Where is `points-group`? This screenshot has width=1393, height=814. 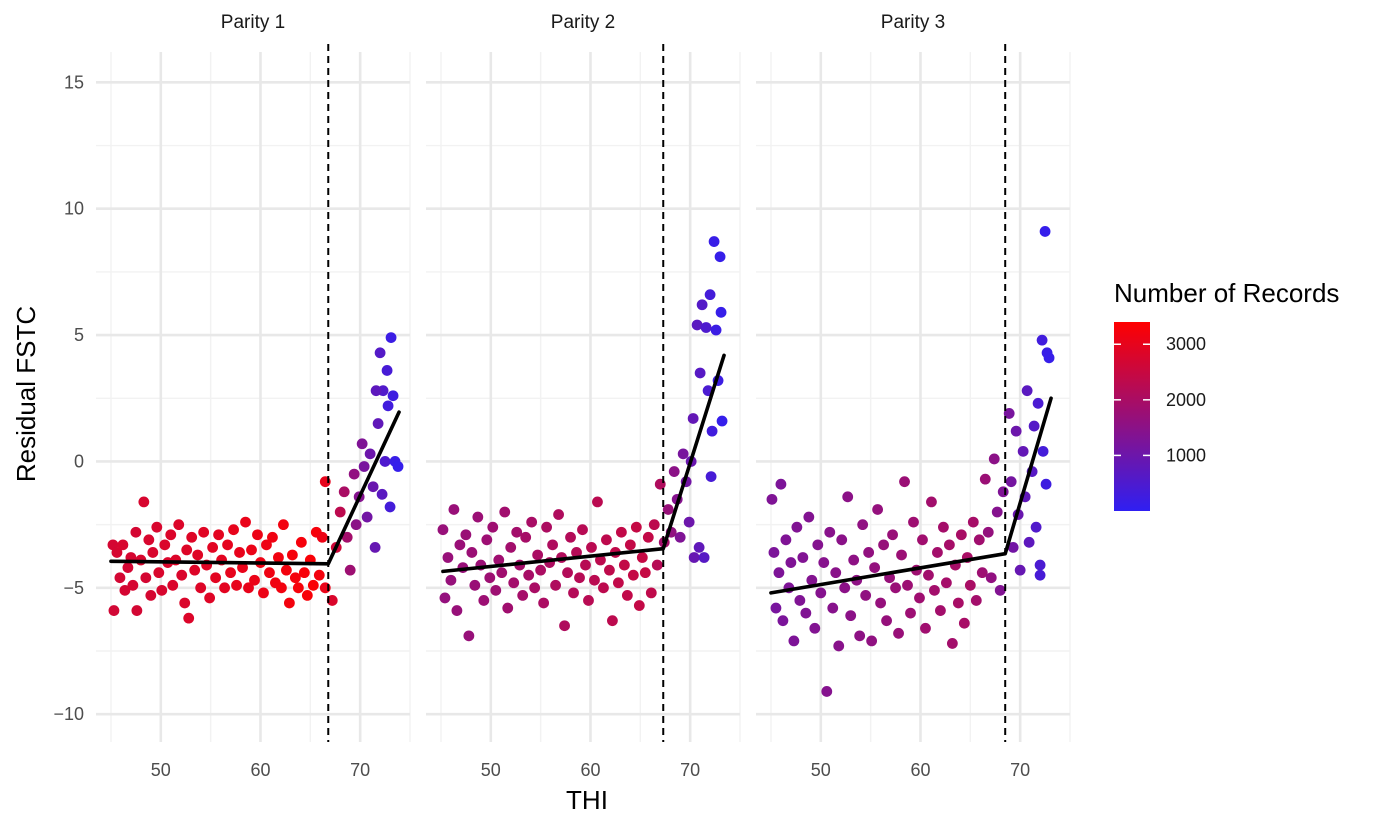 points-group is located at coordinates (255, 478).